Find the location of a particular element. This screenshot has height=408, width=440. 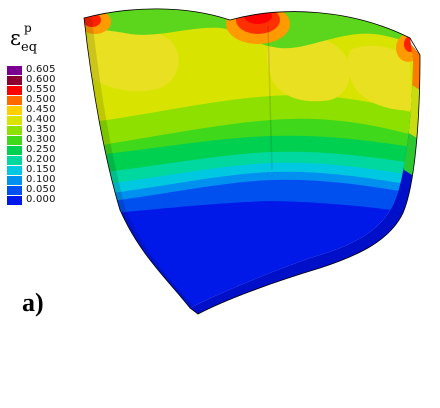

legend-row: 0.550 is located at coordinates (42, 89).